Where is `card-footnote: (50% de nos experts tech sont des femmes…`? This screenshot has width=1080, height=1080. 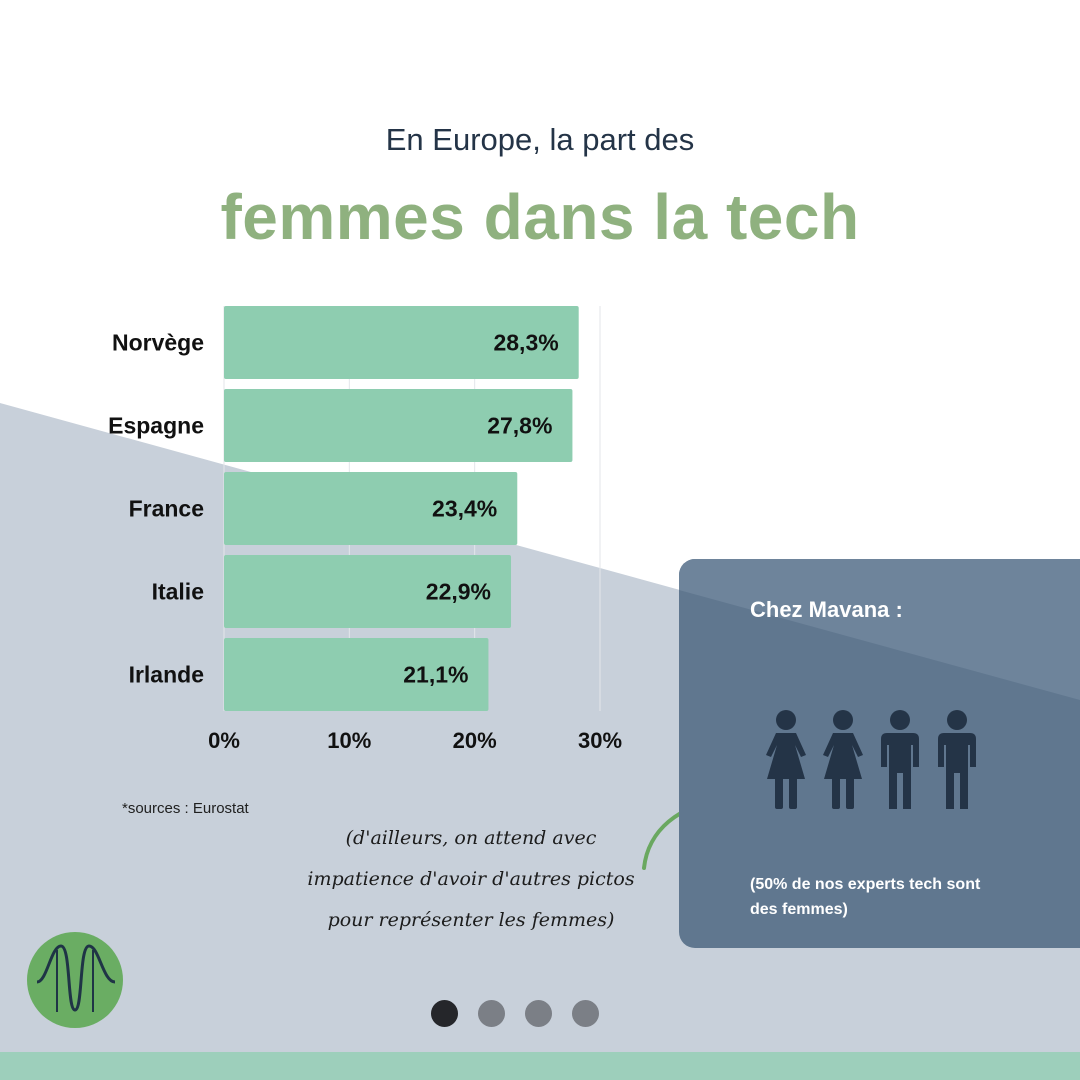 card-footnote: (50% de nos experts tech sont des femmes… is located at coordinates (865, 897).